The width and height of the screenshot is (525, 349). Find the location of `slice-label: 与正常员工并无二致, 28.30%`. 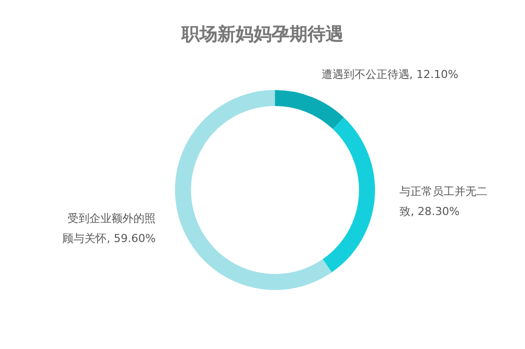

slice-label: 与正常员工并无二致, 28.30% is located at coordinates (444, 201).